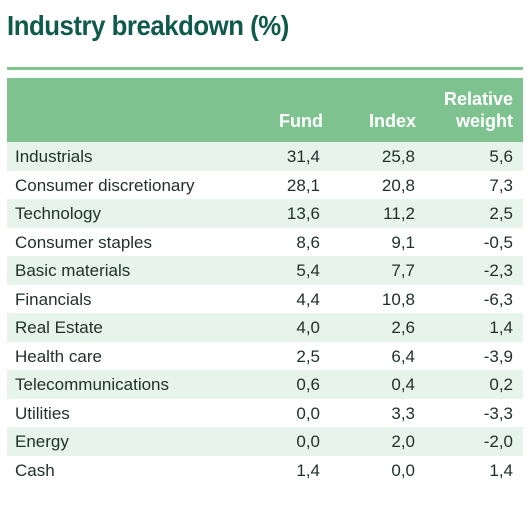 Image resolution: width=529 pixels, height=509 pixels. What do you see at coordinates (84, 242) in the screenshot?
I see `row-name: Consumer staples` at bounding box center [84, 242].